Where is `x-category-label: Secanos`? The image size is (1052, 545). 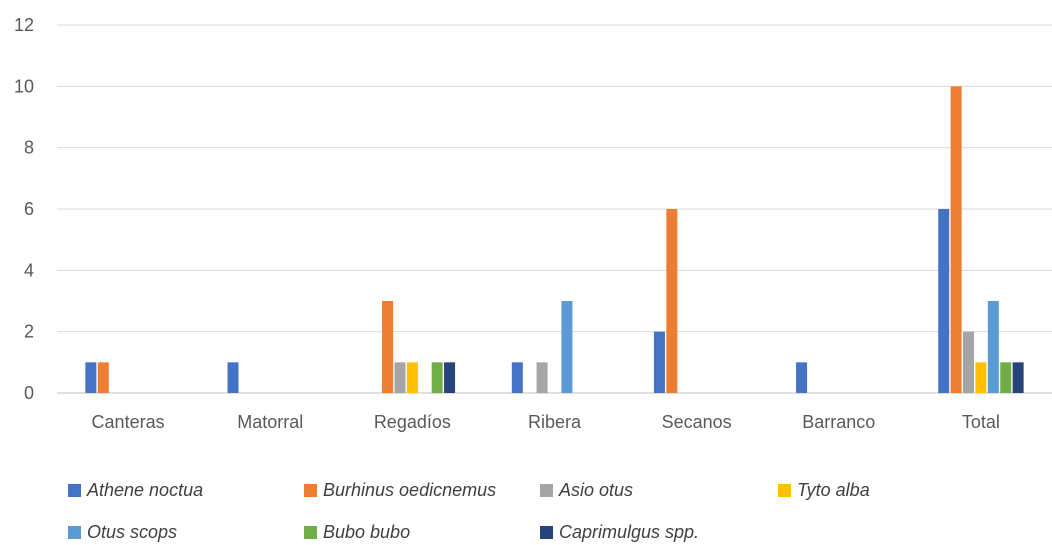
x-category-label: Secanos is located at coordinates (697, 422).